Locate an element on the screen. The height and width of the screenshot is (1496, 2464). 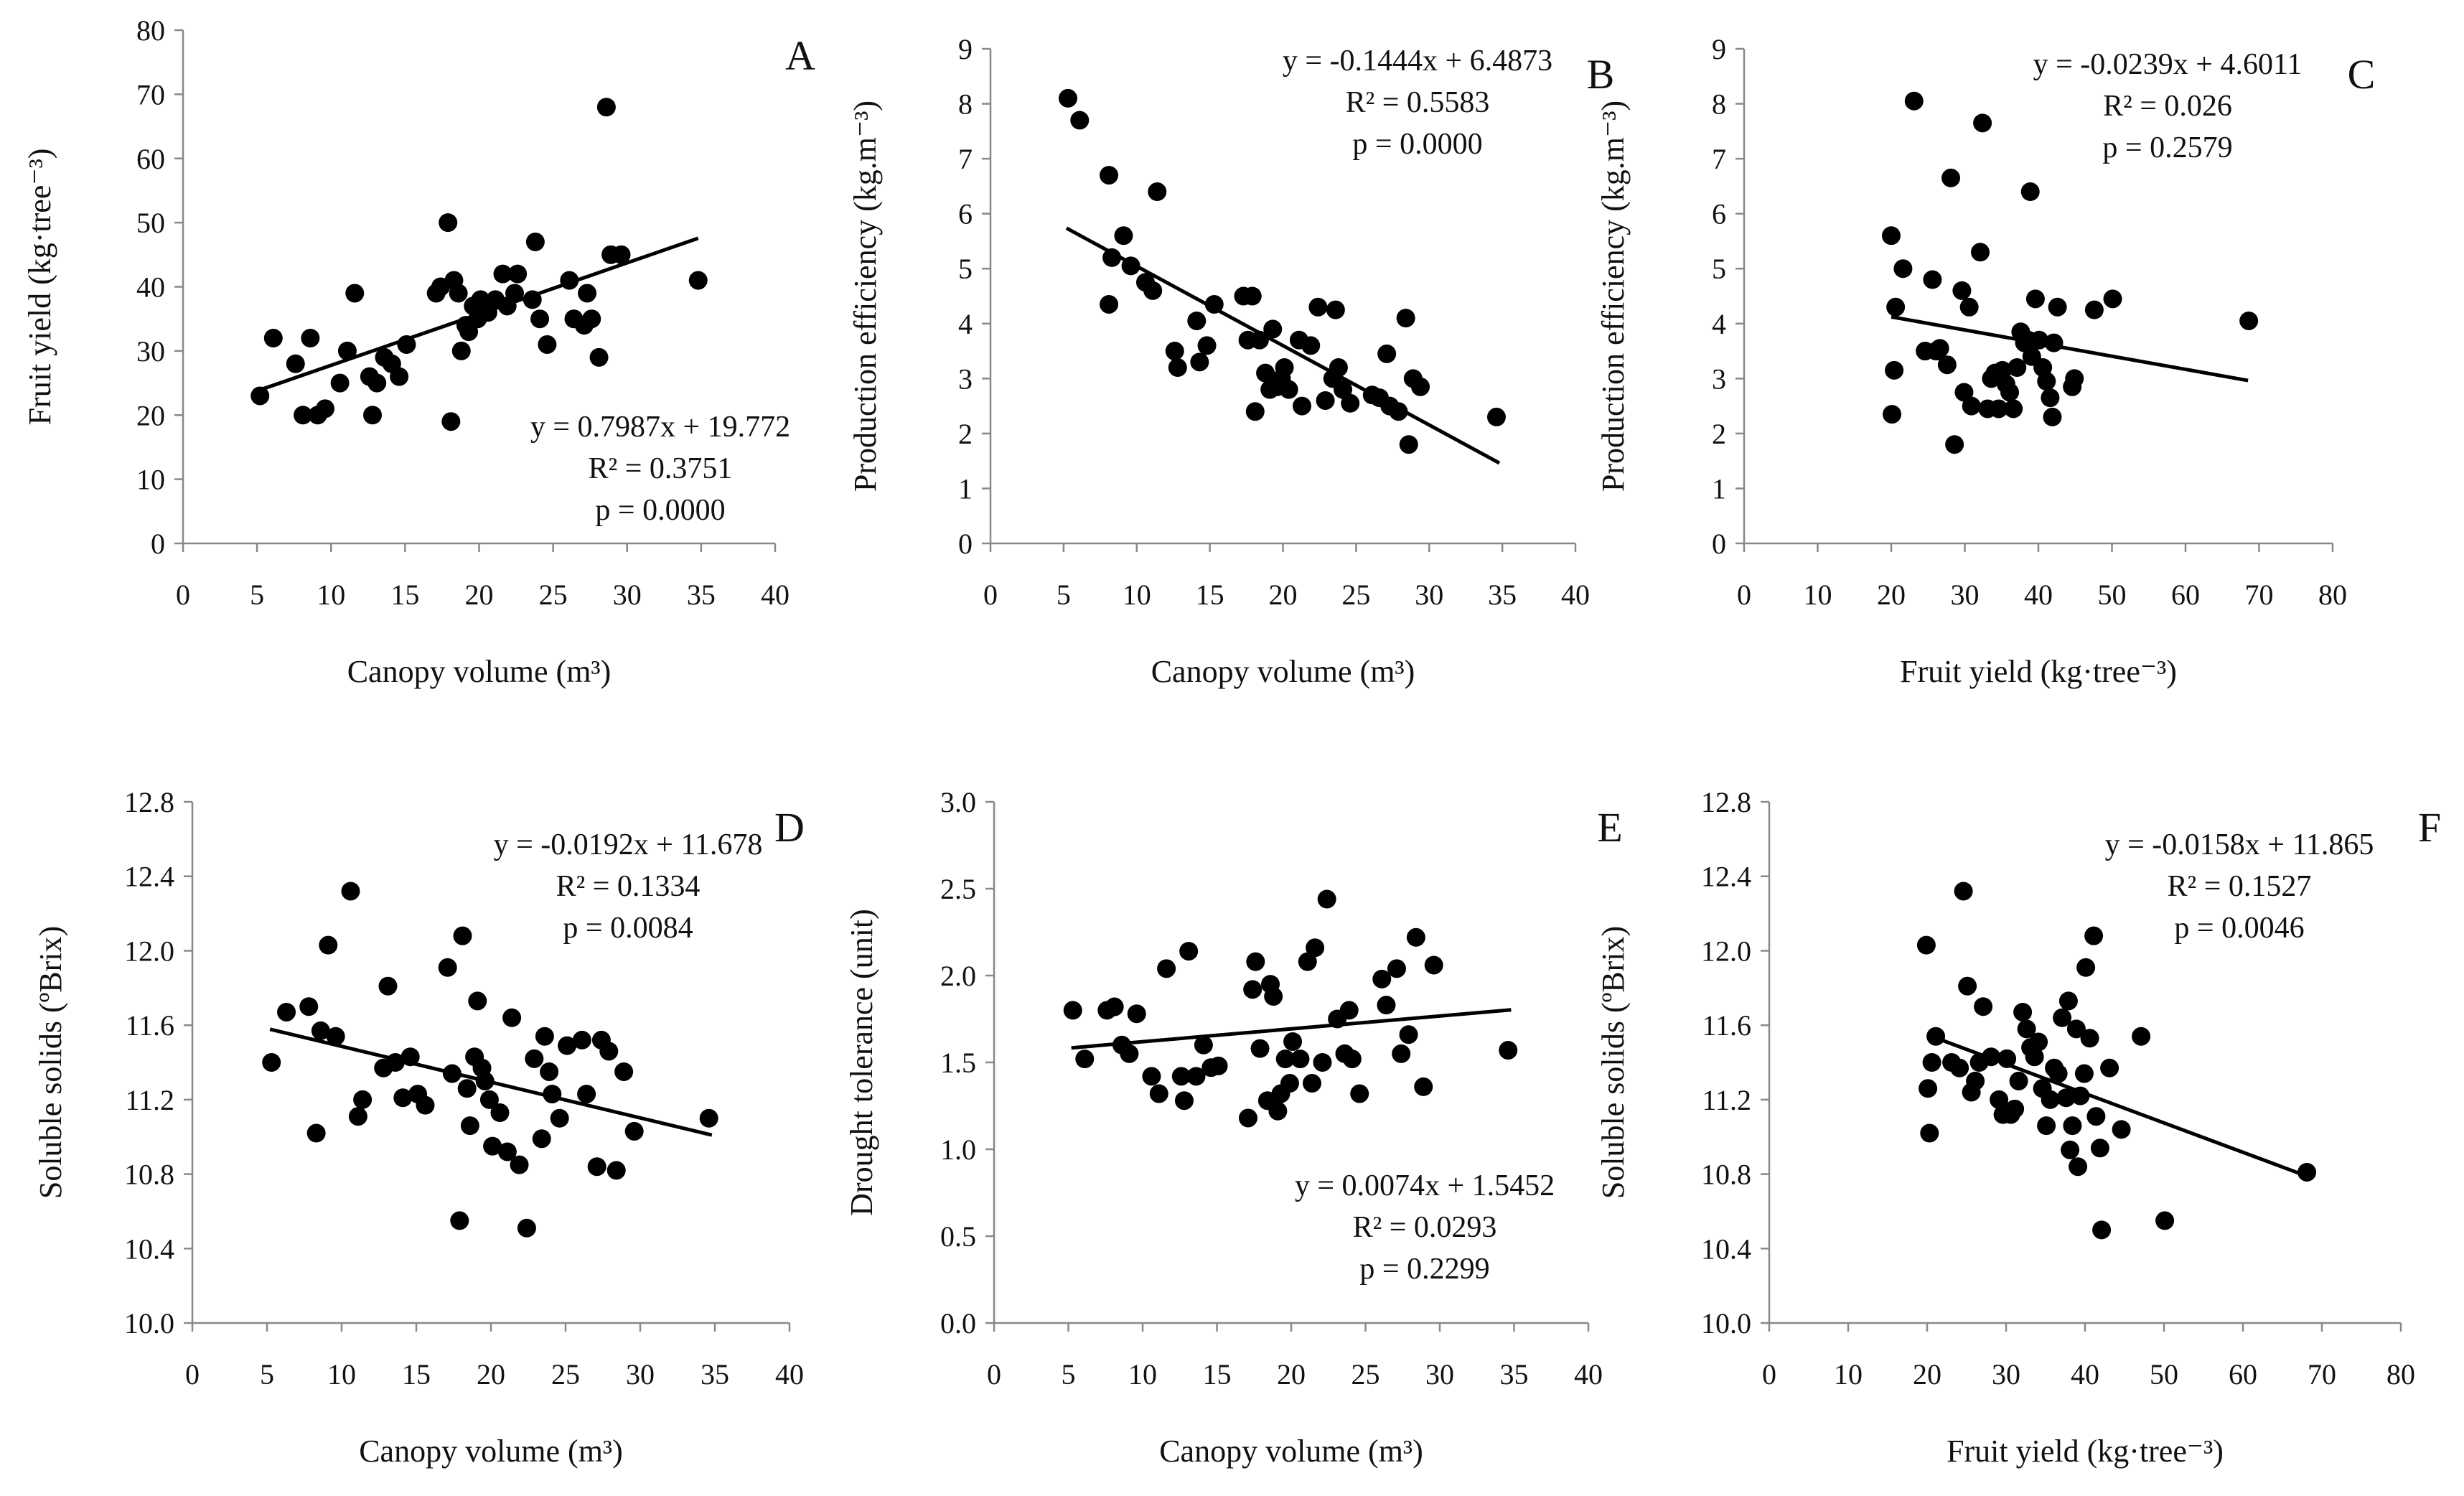
x-tick-label: 25 is located at coordinates (565, 1374).